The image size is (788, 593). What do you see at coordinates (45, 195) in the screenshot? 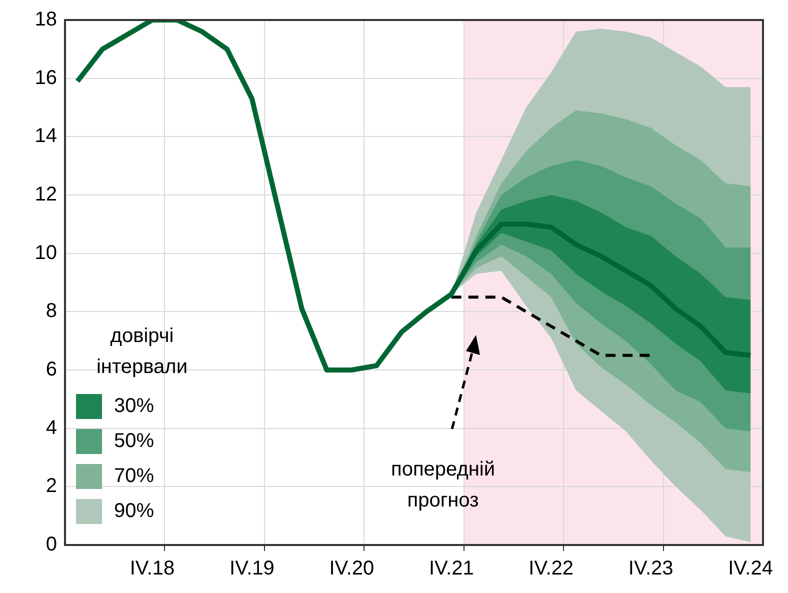
I see `y-tick-label: 12` at bounding box center [45, 195].